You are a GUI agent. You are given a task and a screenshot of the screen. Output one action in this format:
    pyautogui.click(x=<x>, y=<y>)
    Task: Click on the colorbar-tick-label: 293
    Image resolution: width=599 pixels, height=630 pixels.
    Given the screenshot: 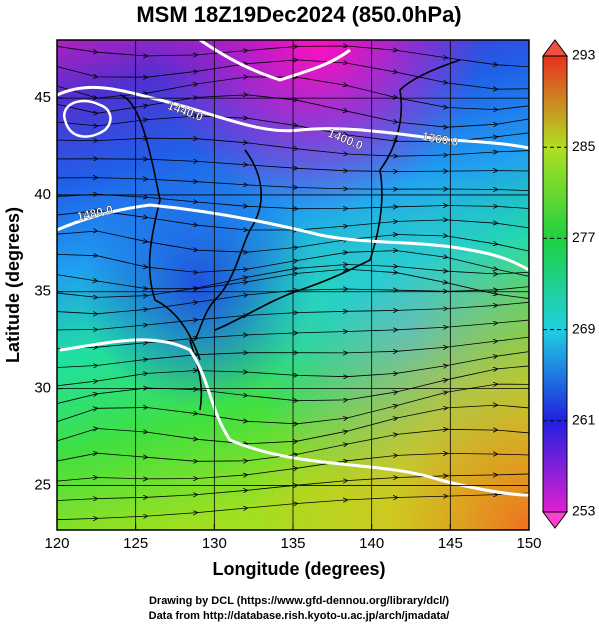 What is the action you would take?
    pyautogui.click(x=584, y=55)
    